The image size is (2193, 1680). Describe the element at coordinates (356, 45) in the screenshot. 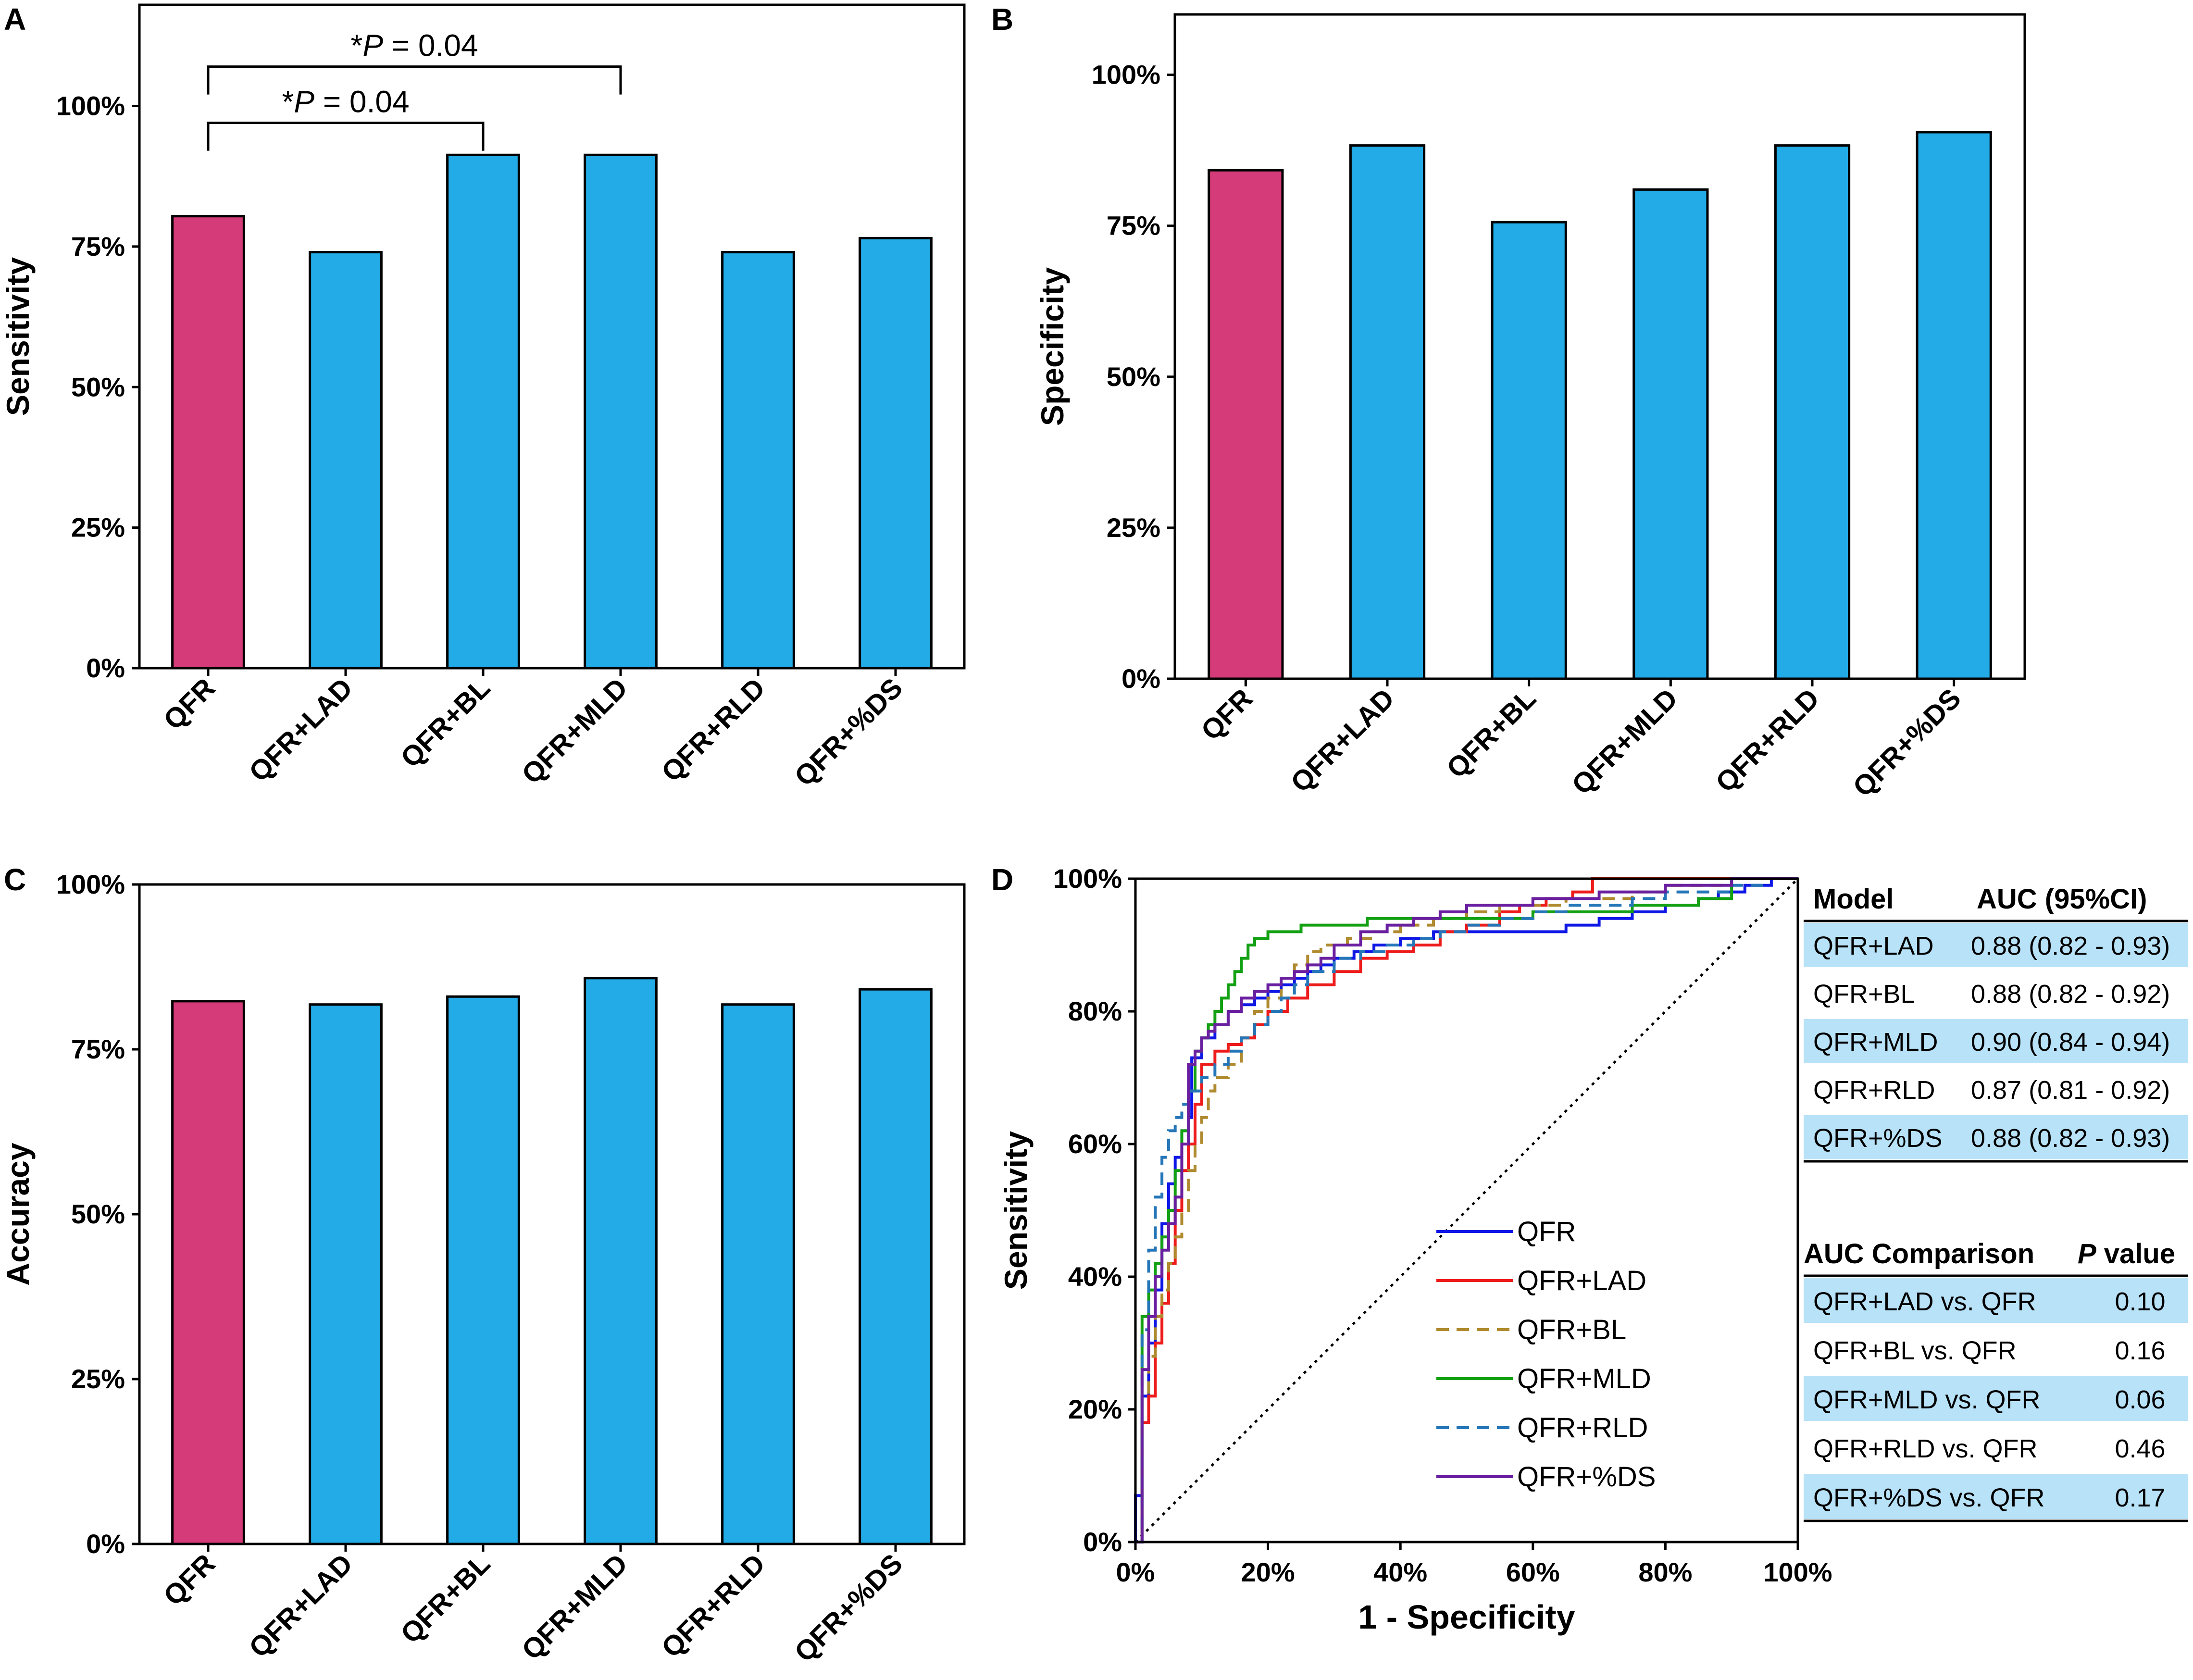

I see `sig-prefix: *` at that location.